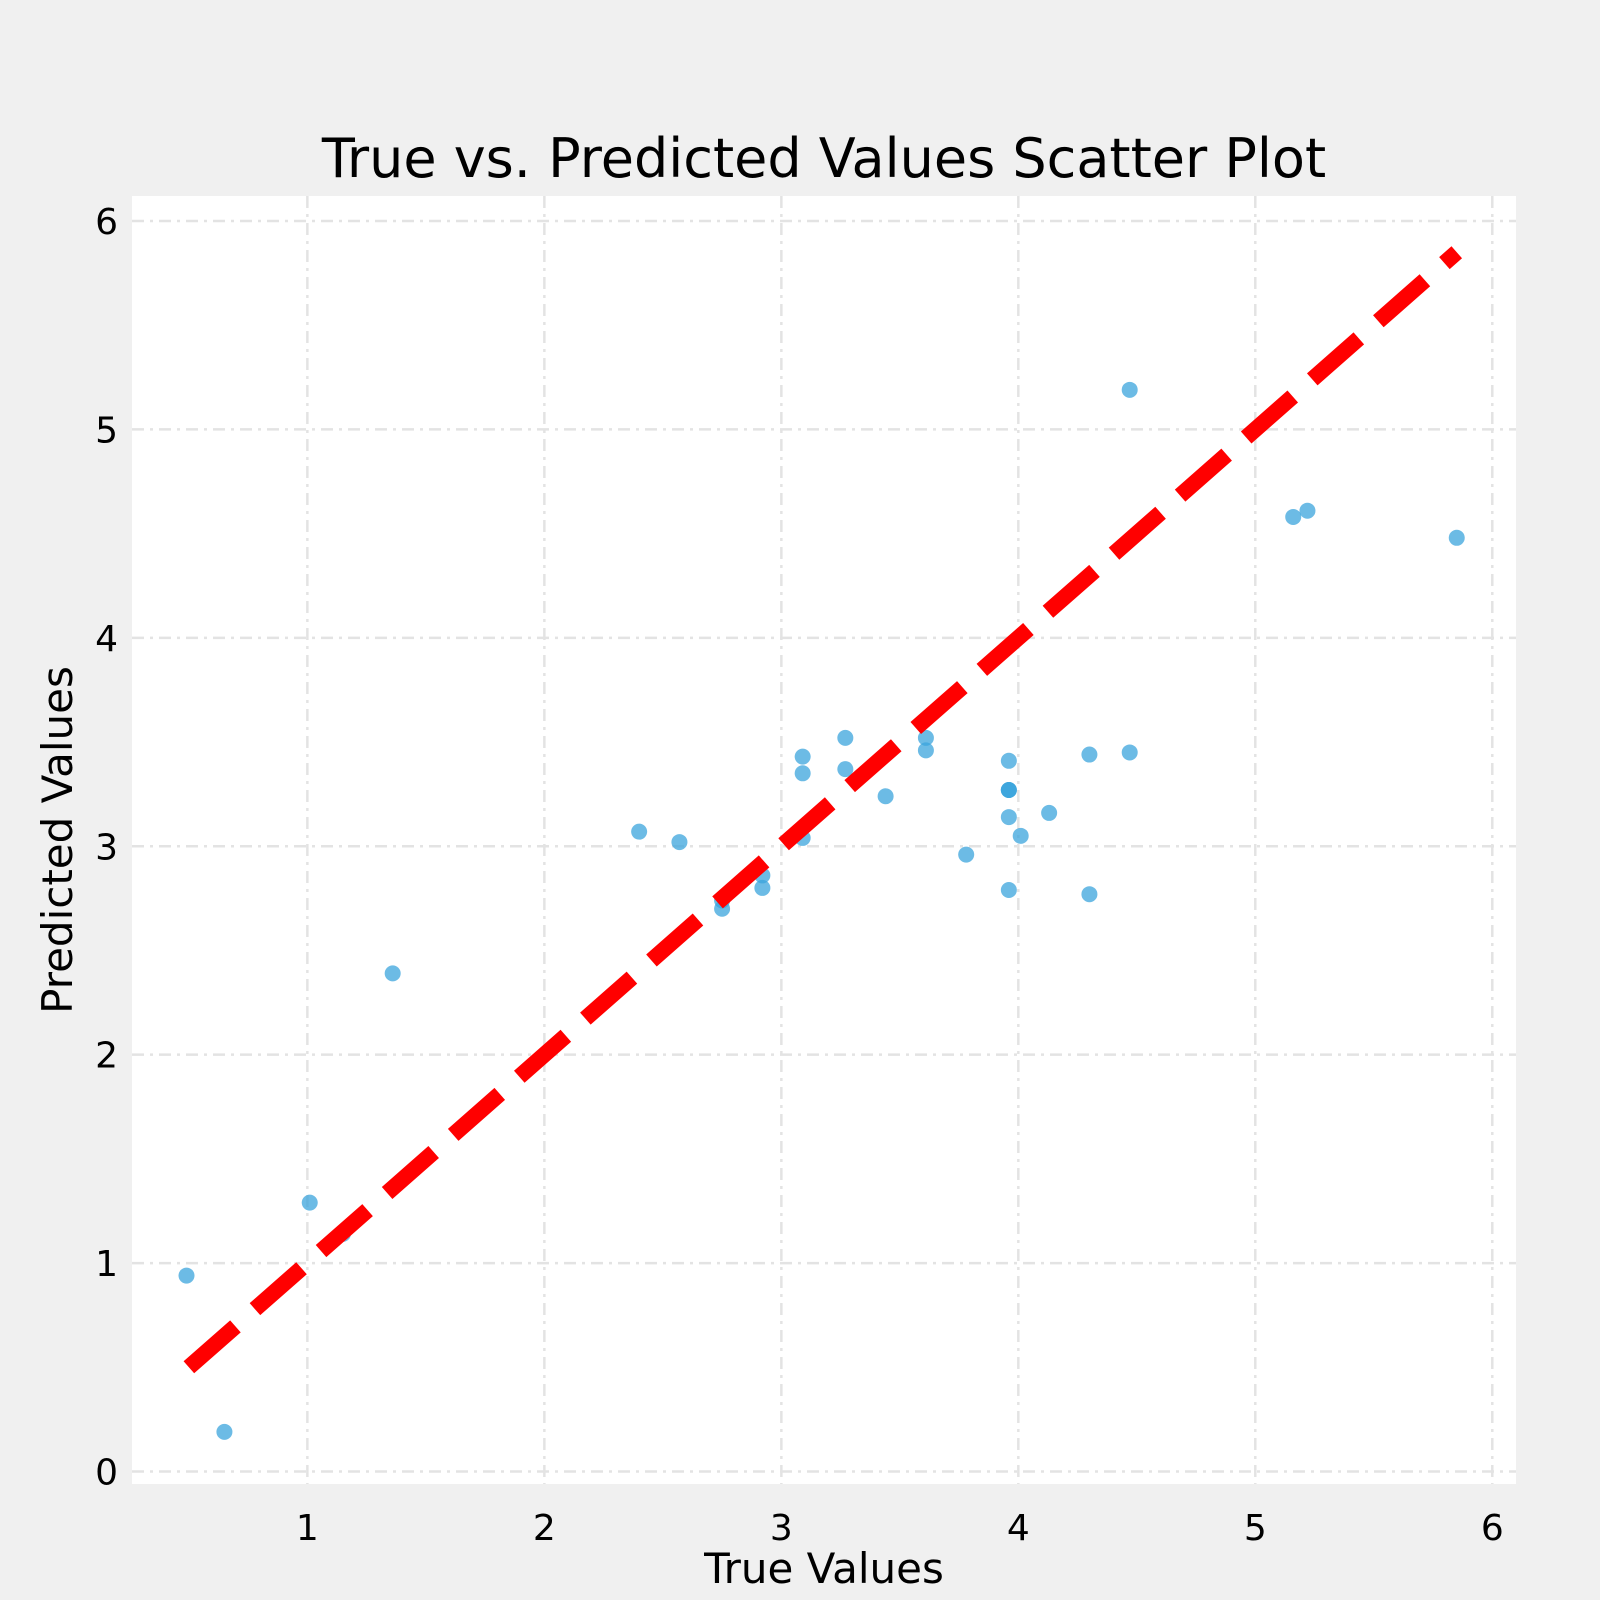  What do you see at coordinates (1492, 1528) in the screenshot?
I see `x-tick-label: 6` at bounding box center [1492, 1528].